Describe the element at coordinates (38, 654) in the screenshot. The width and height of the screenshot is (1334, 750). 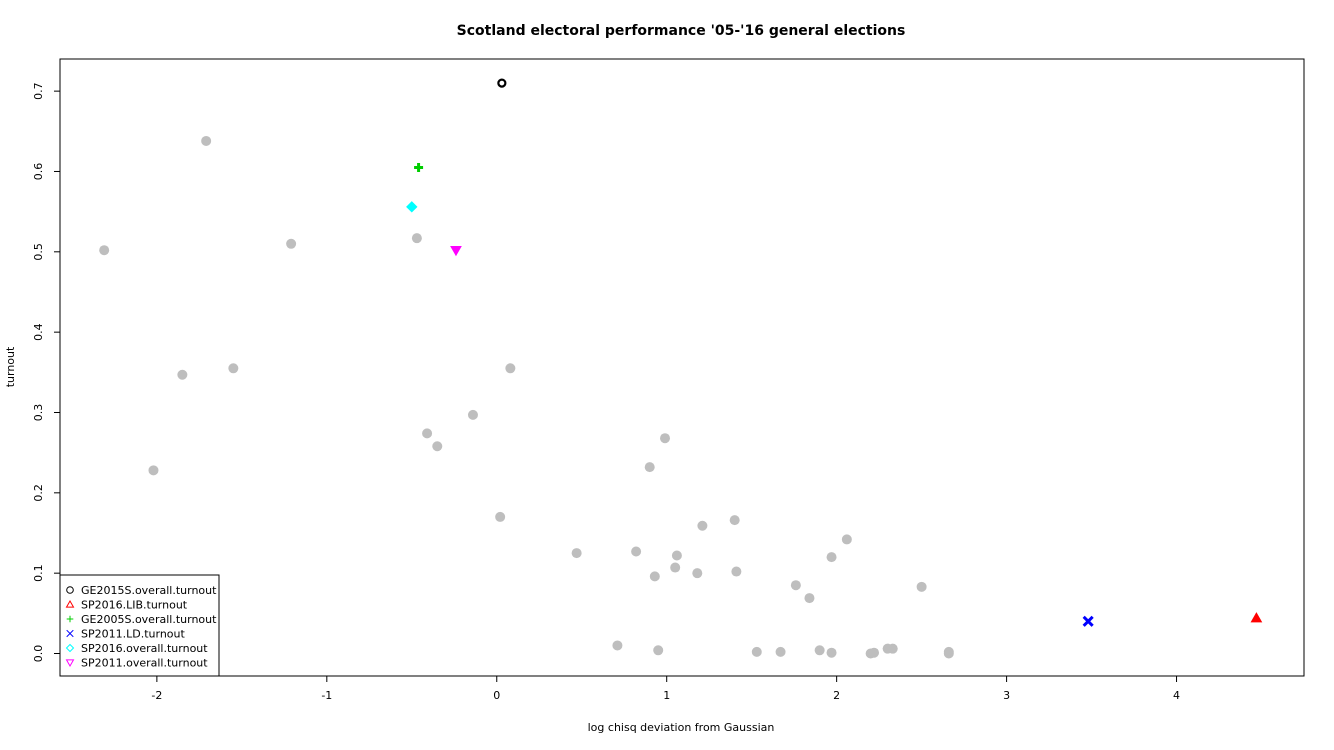
I see `y-tick-label: 0.0` at that location.